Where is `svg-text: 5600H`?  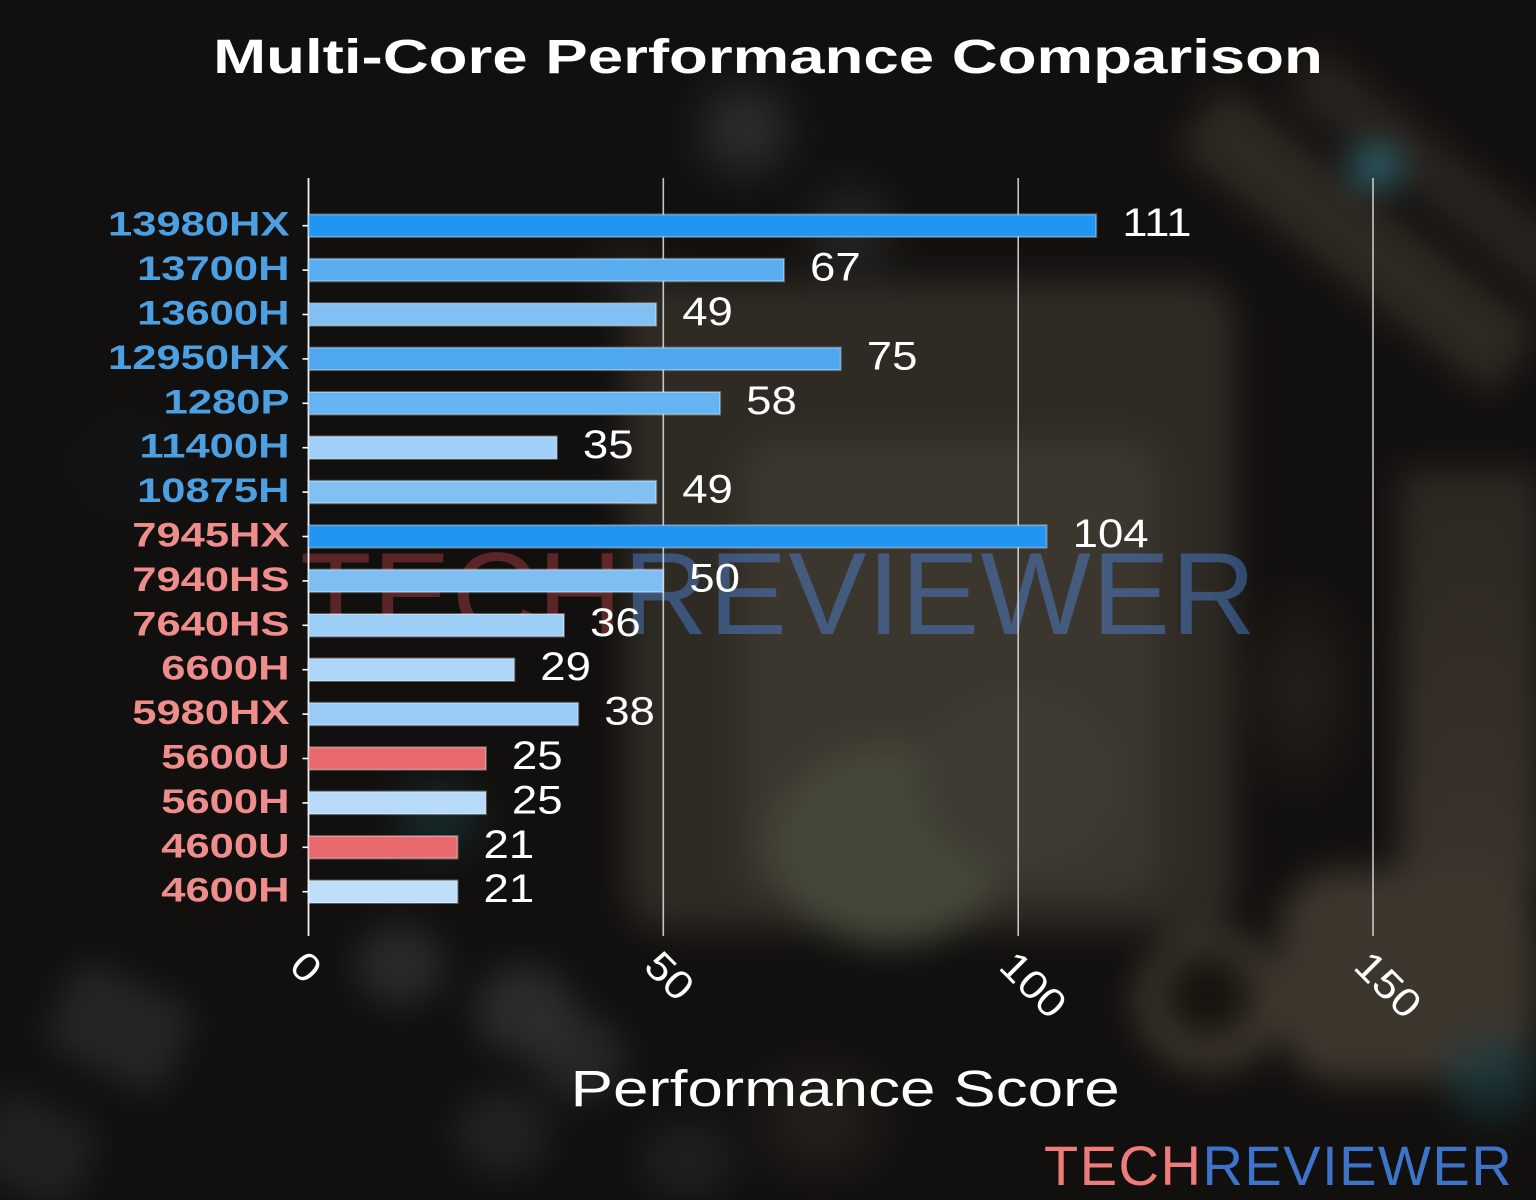 svg-text: 5600H is located at coordinates (225, 801).